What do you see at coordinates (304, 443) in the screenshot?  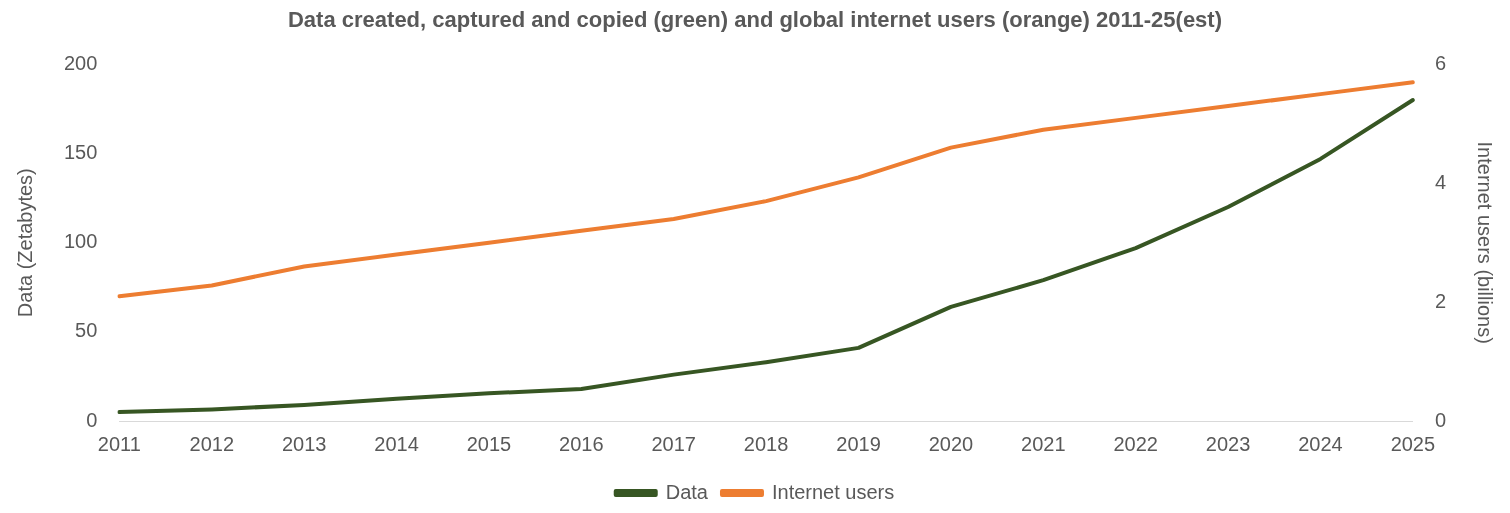 I see `x-tick-label: 2013` at bounding box center [304, 443].